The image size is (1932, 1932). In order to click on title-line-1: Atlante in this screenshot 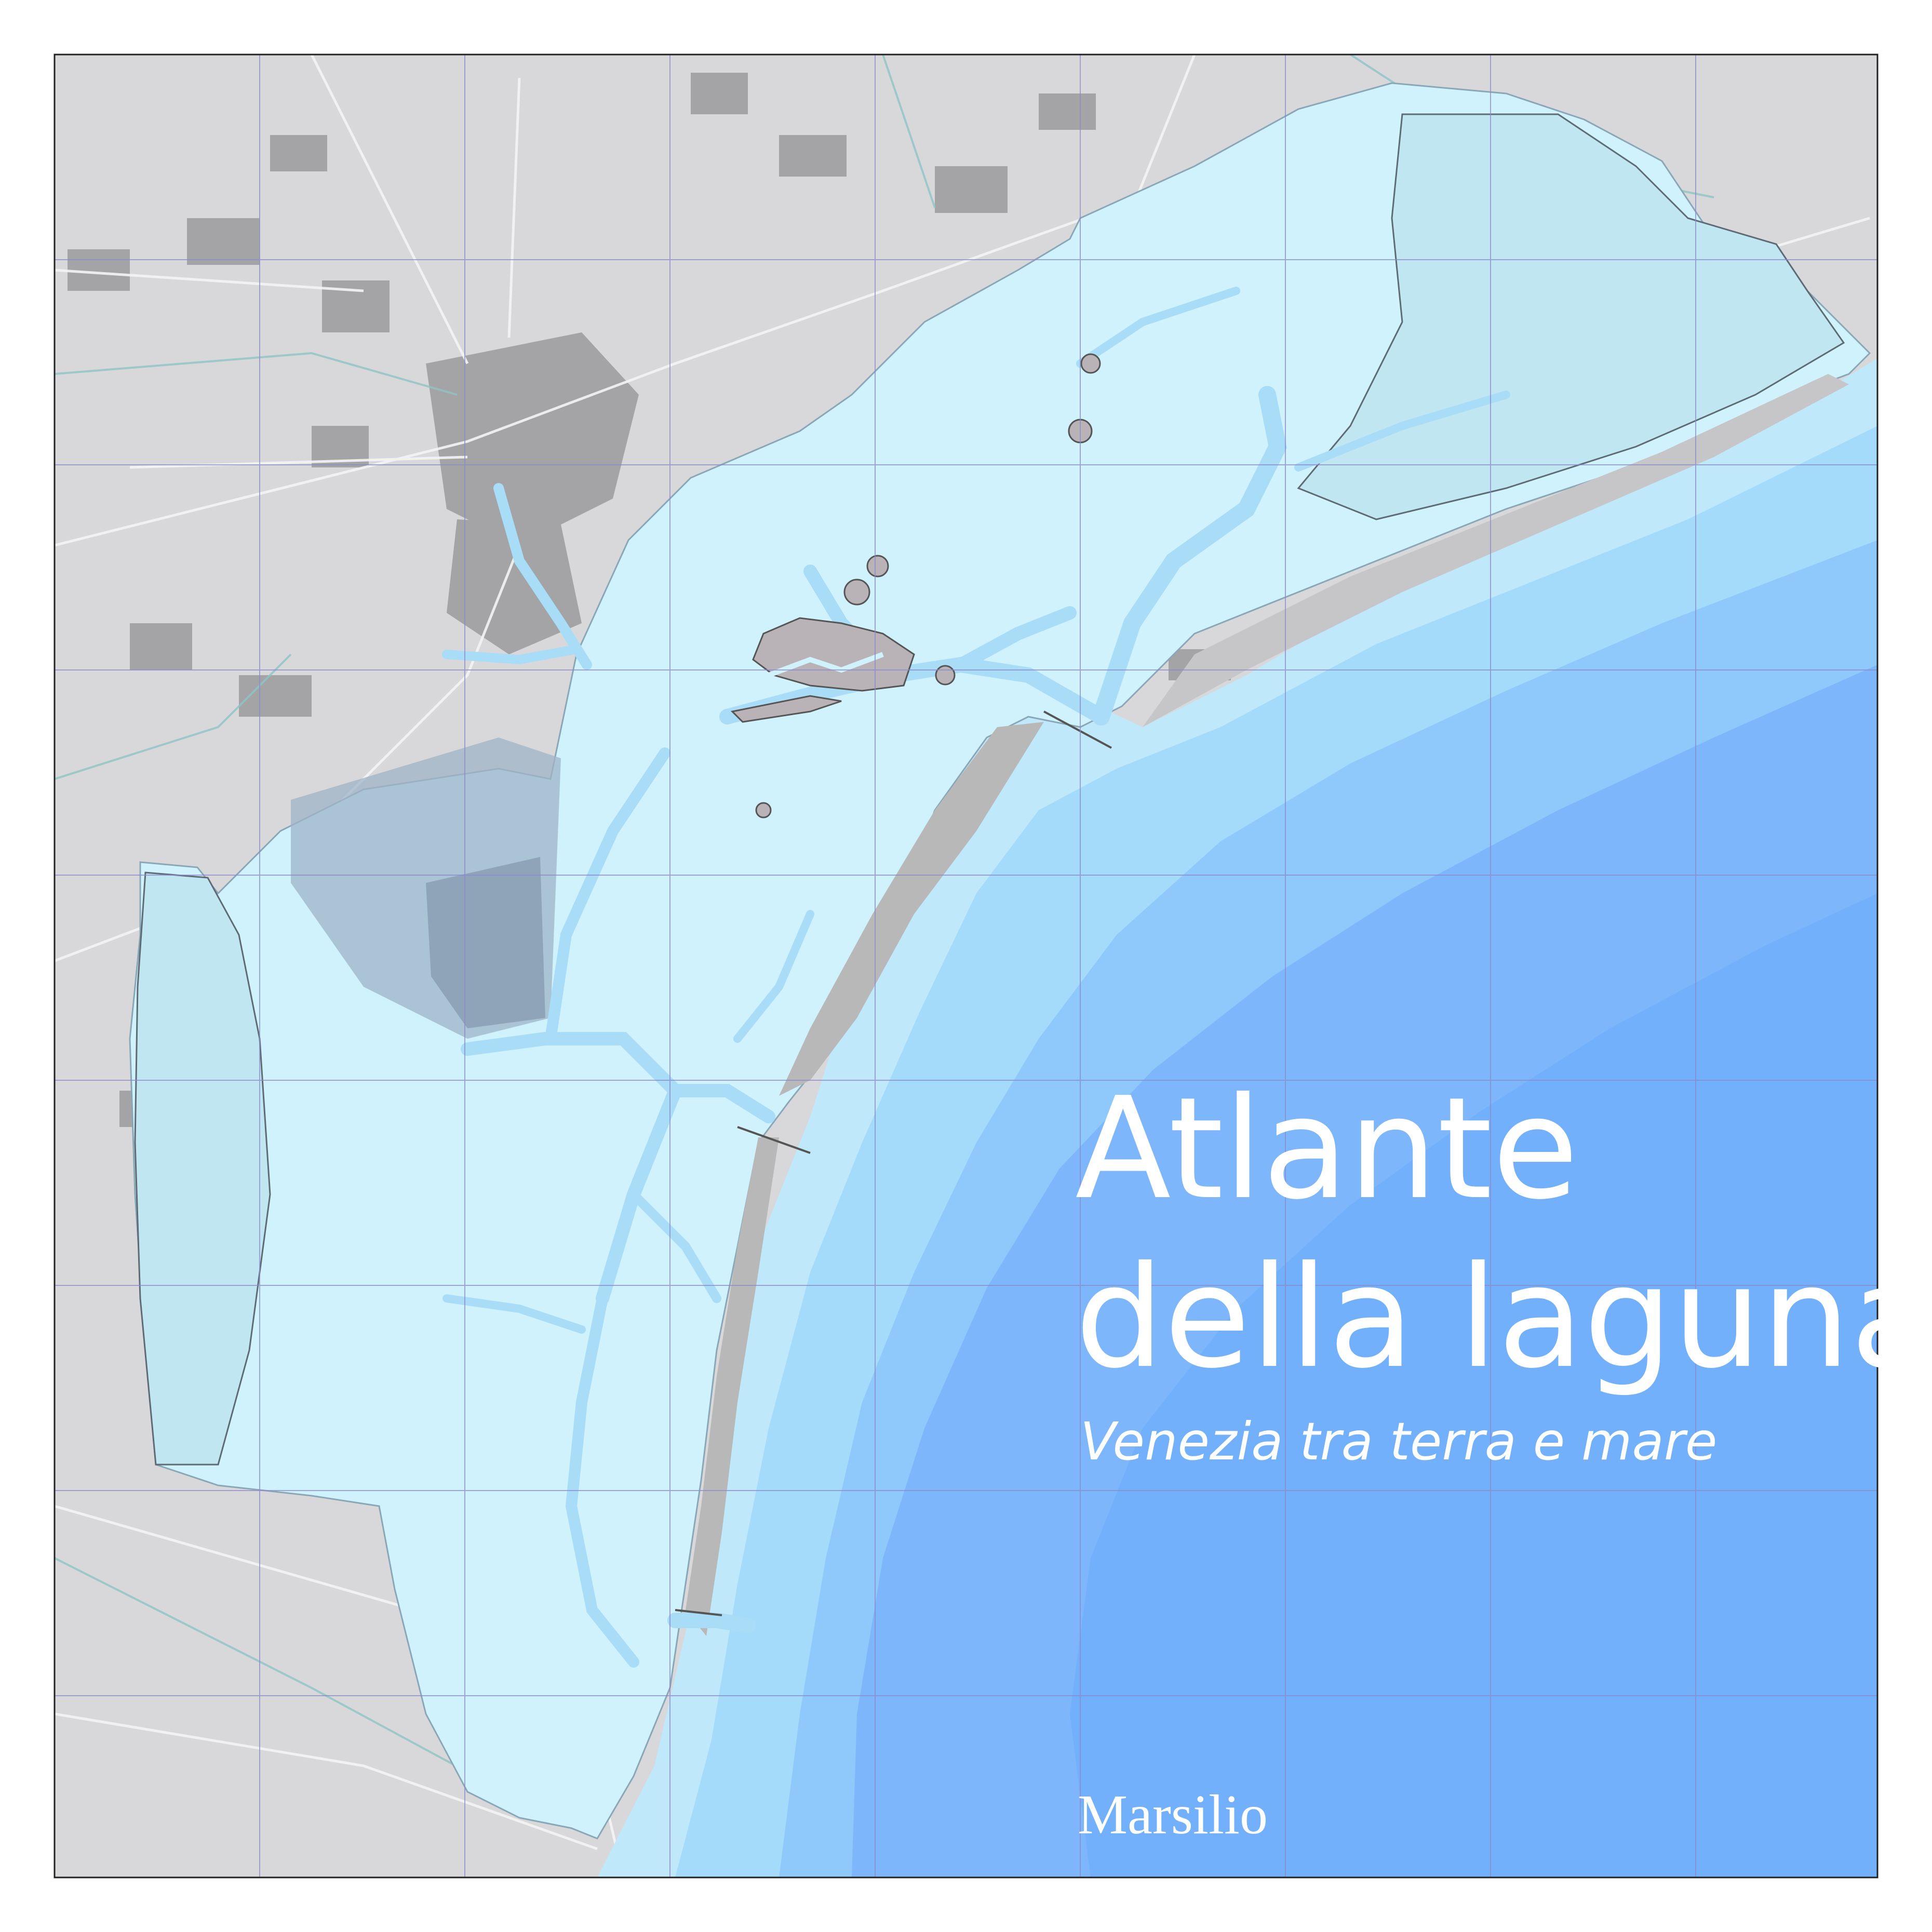, I will do `click(1327, 1149)`.